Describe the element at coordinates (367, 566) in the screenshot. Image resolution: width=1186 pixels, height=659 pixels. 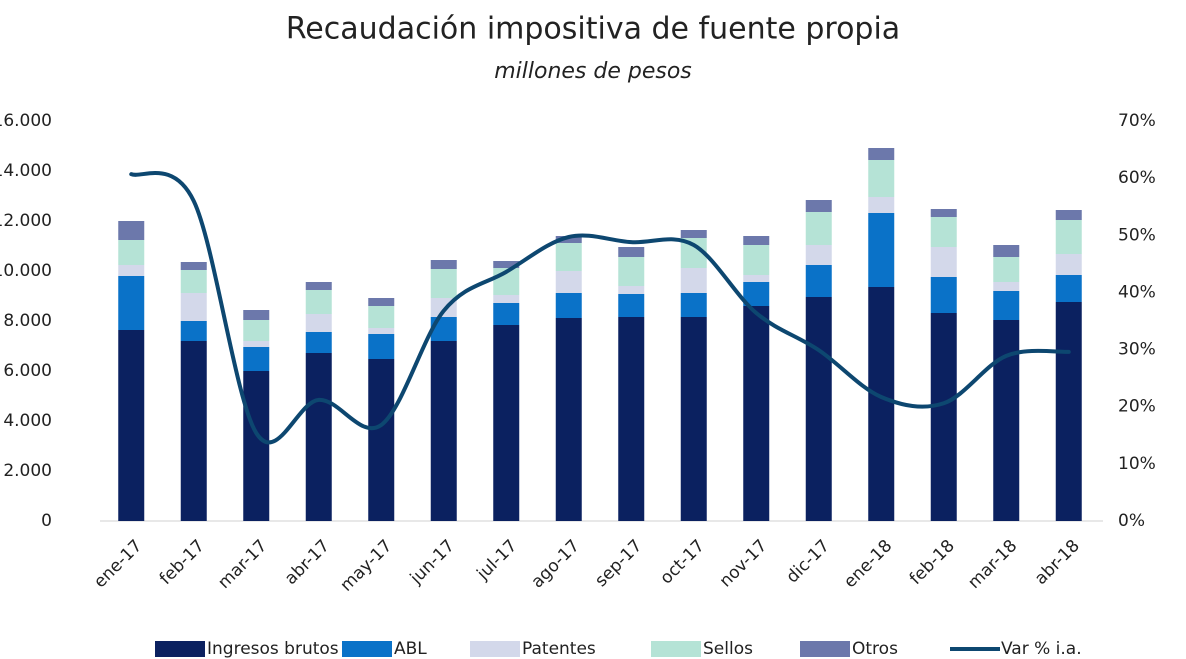
I see `x-tick-label: may-17` at that location.